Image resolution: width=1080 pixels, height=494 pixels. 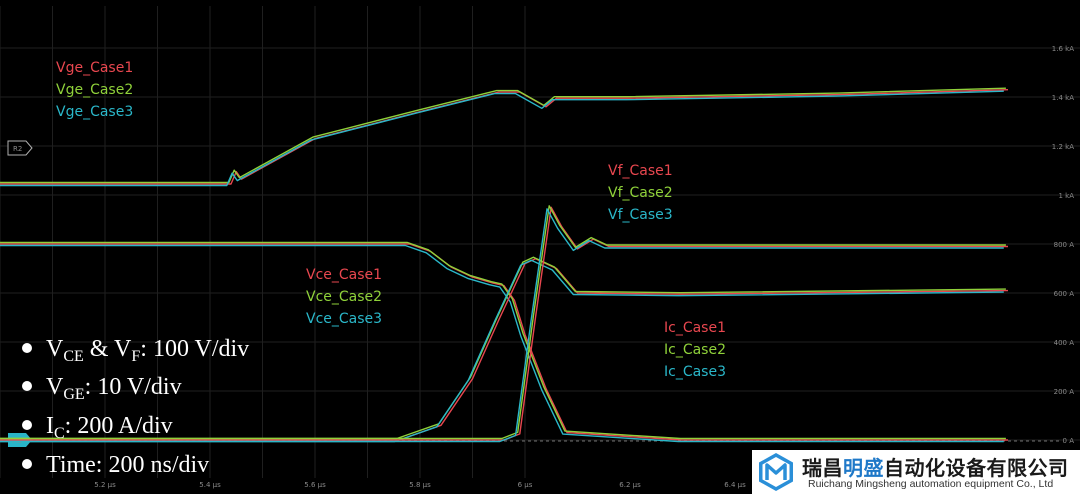 What do you see at coordinates (822, 468) in the screenshot?
I see `company-name-cn-a: 瑞昌` at bounding box center [822, 468].